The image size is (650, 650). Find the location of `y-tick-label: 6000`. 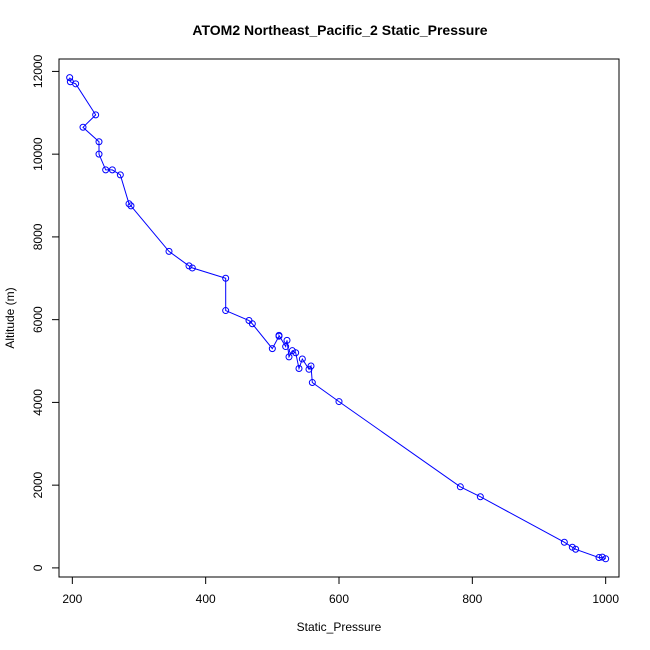

y-tick-label: 6000 is located at coordinates (38, 319).